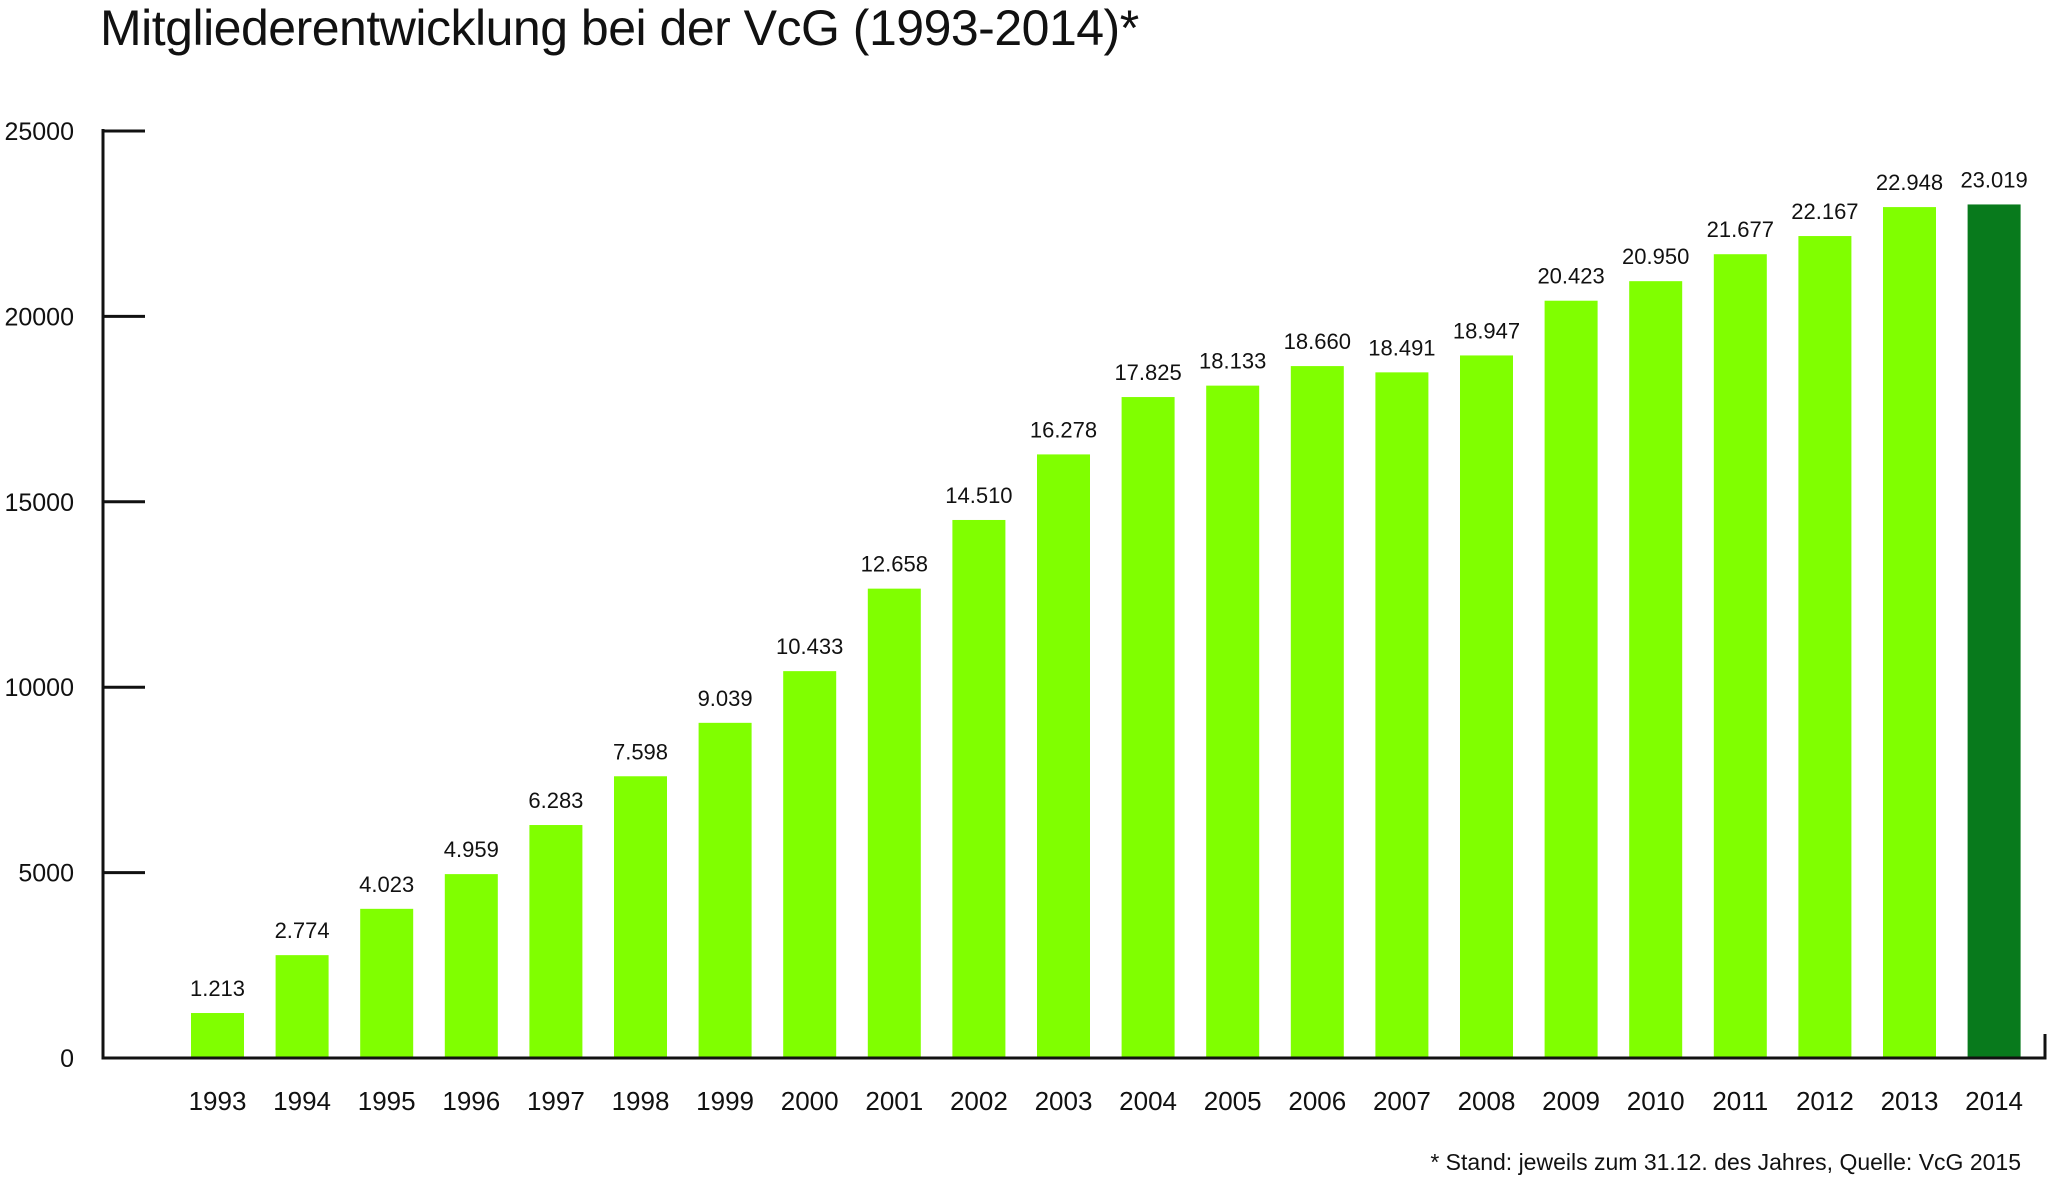 The width and height of the screenshot is (2048, 1180). What do you see at coordinates (1233, 721) in the screenshot?
I see `bar-2005` at bounding box center [1233, 721].